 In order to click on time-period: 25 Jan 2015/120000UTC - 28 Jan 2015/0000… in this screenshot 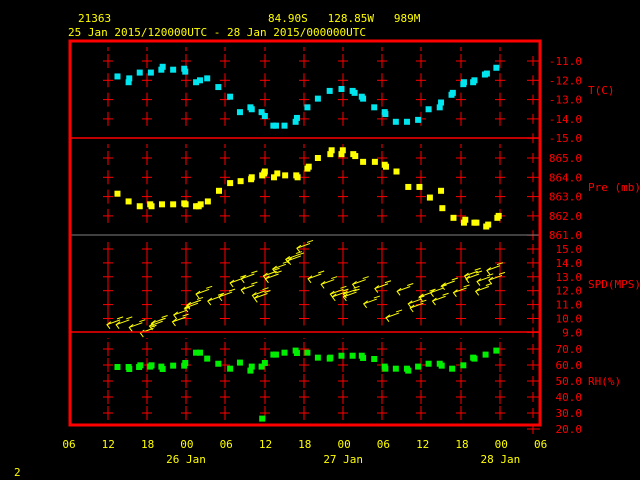, I will do `click(217, 32)`.